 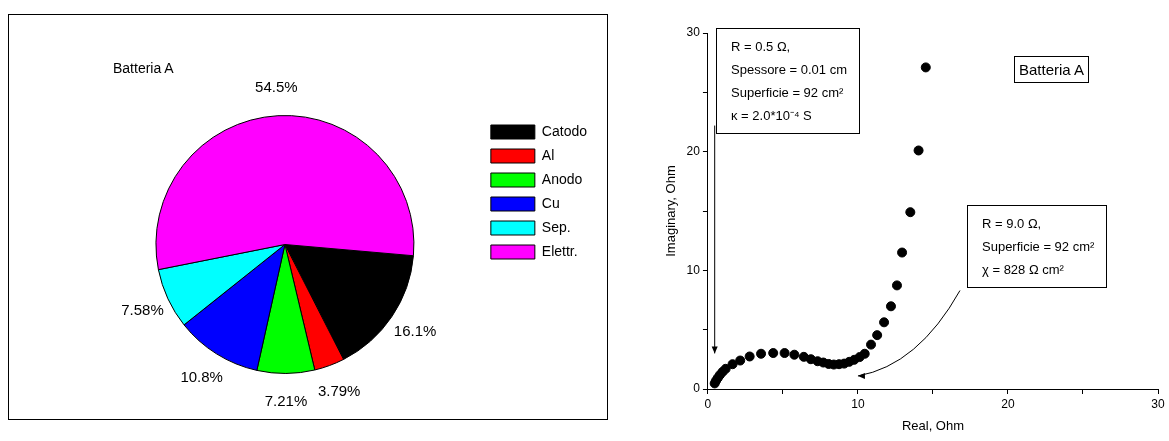 What do you see at coordinates (143, 68) in the screenshot?
I see `chart-title: Batteria A` at bounding box center [143, 68].